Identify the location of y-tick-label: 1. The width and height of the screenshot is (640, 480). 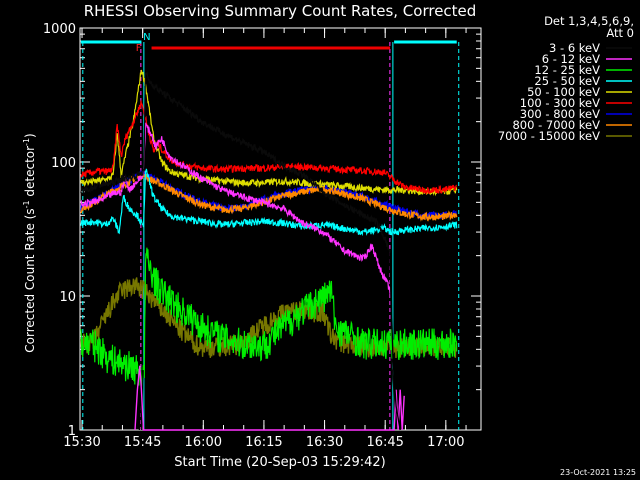
(72, 431).